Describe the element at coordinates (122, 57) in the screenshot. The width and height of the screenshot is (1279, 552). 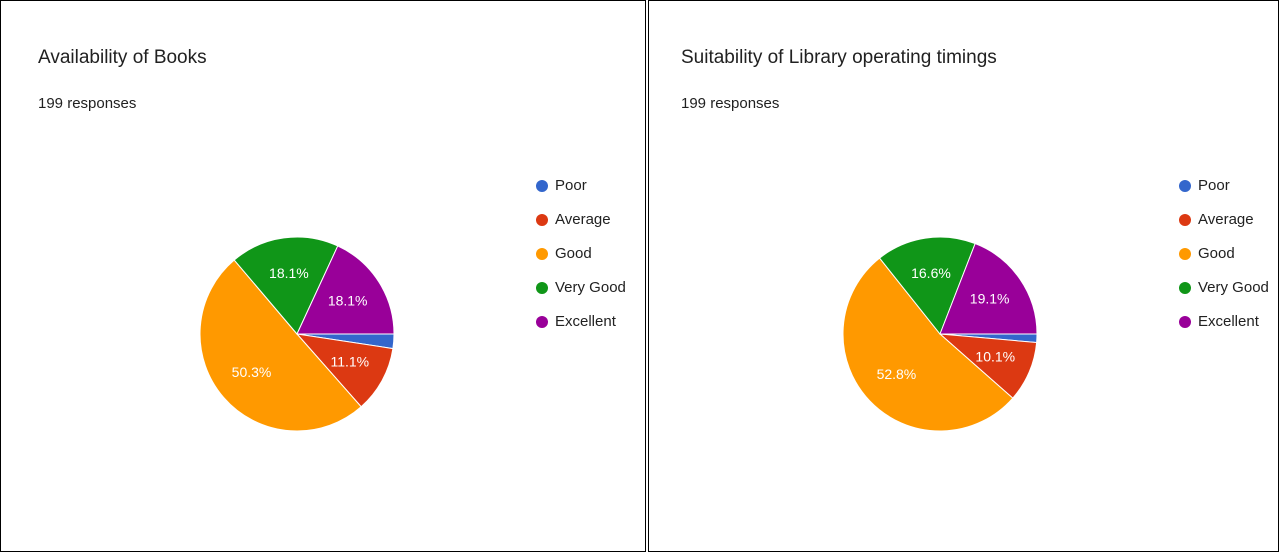
I see `chart-title: Availability of Books` at that location.